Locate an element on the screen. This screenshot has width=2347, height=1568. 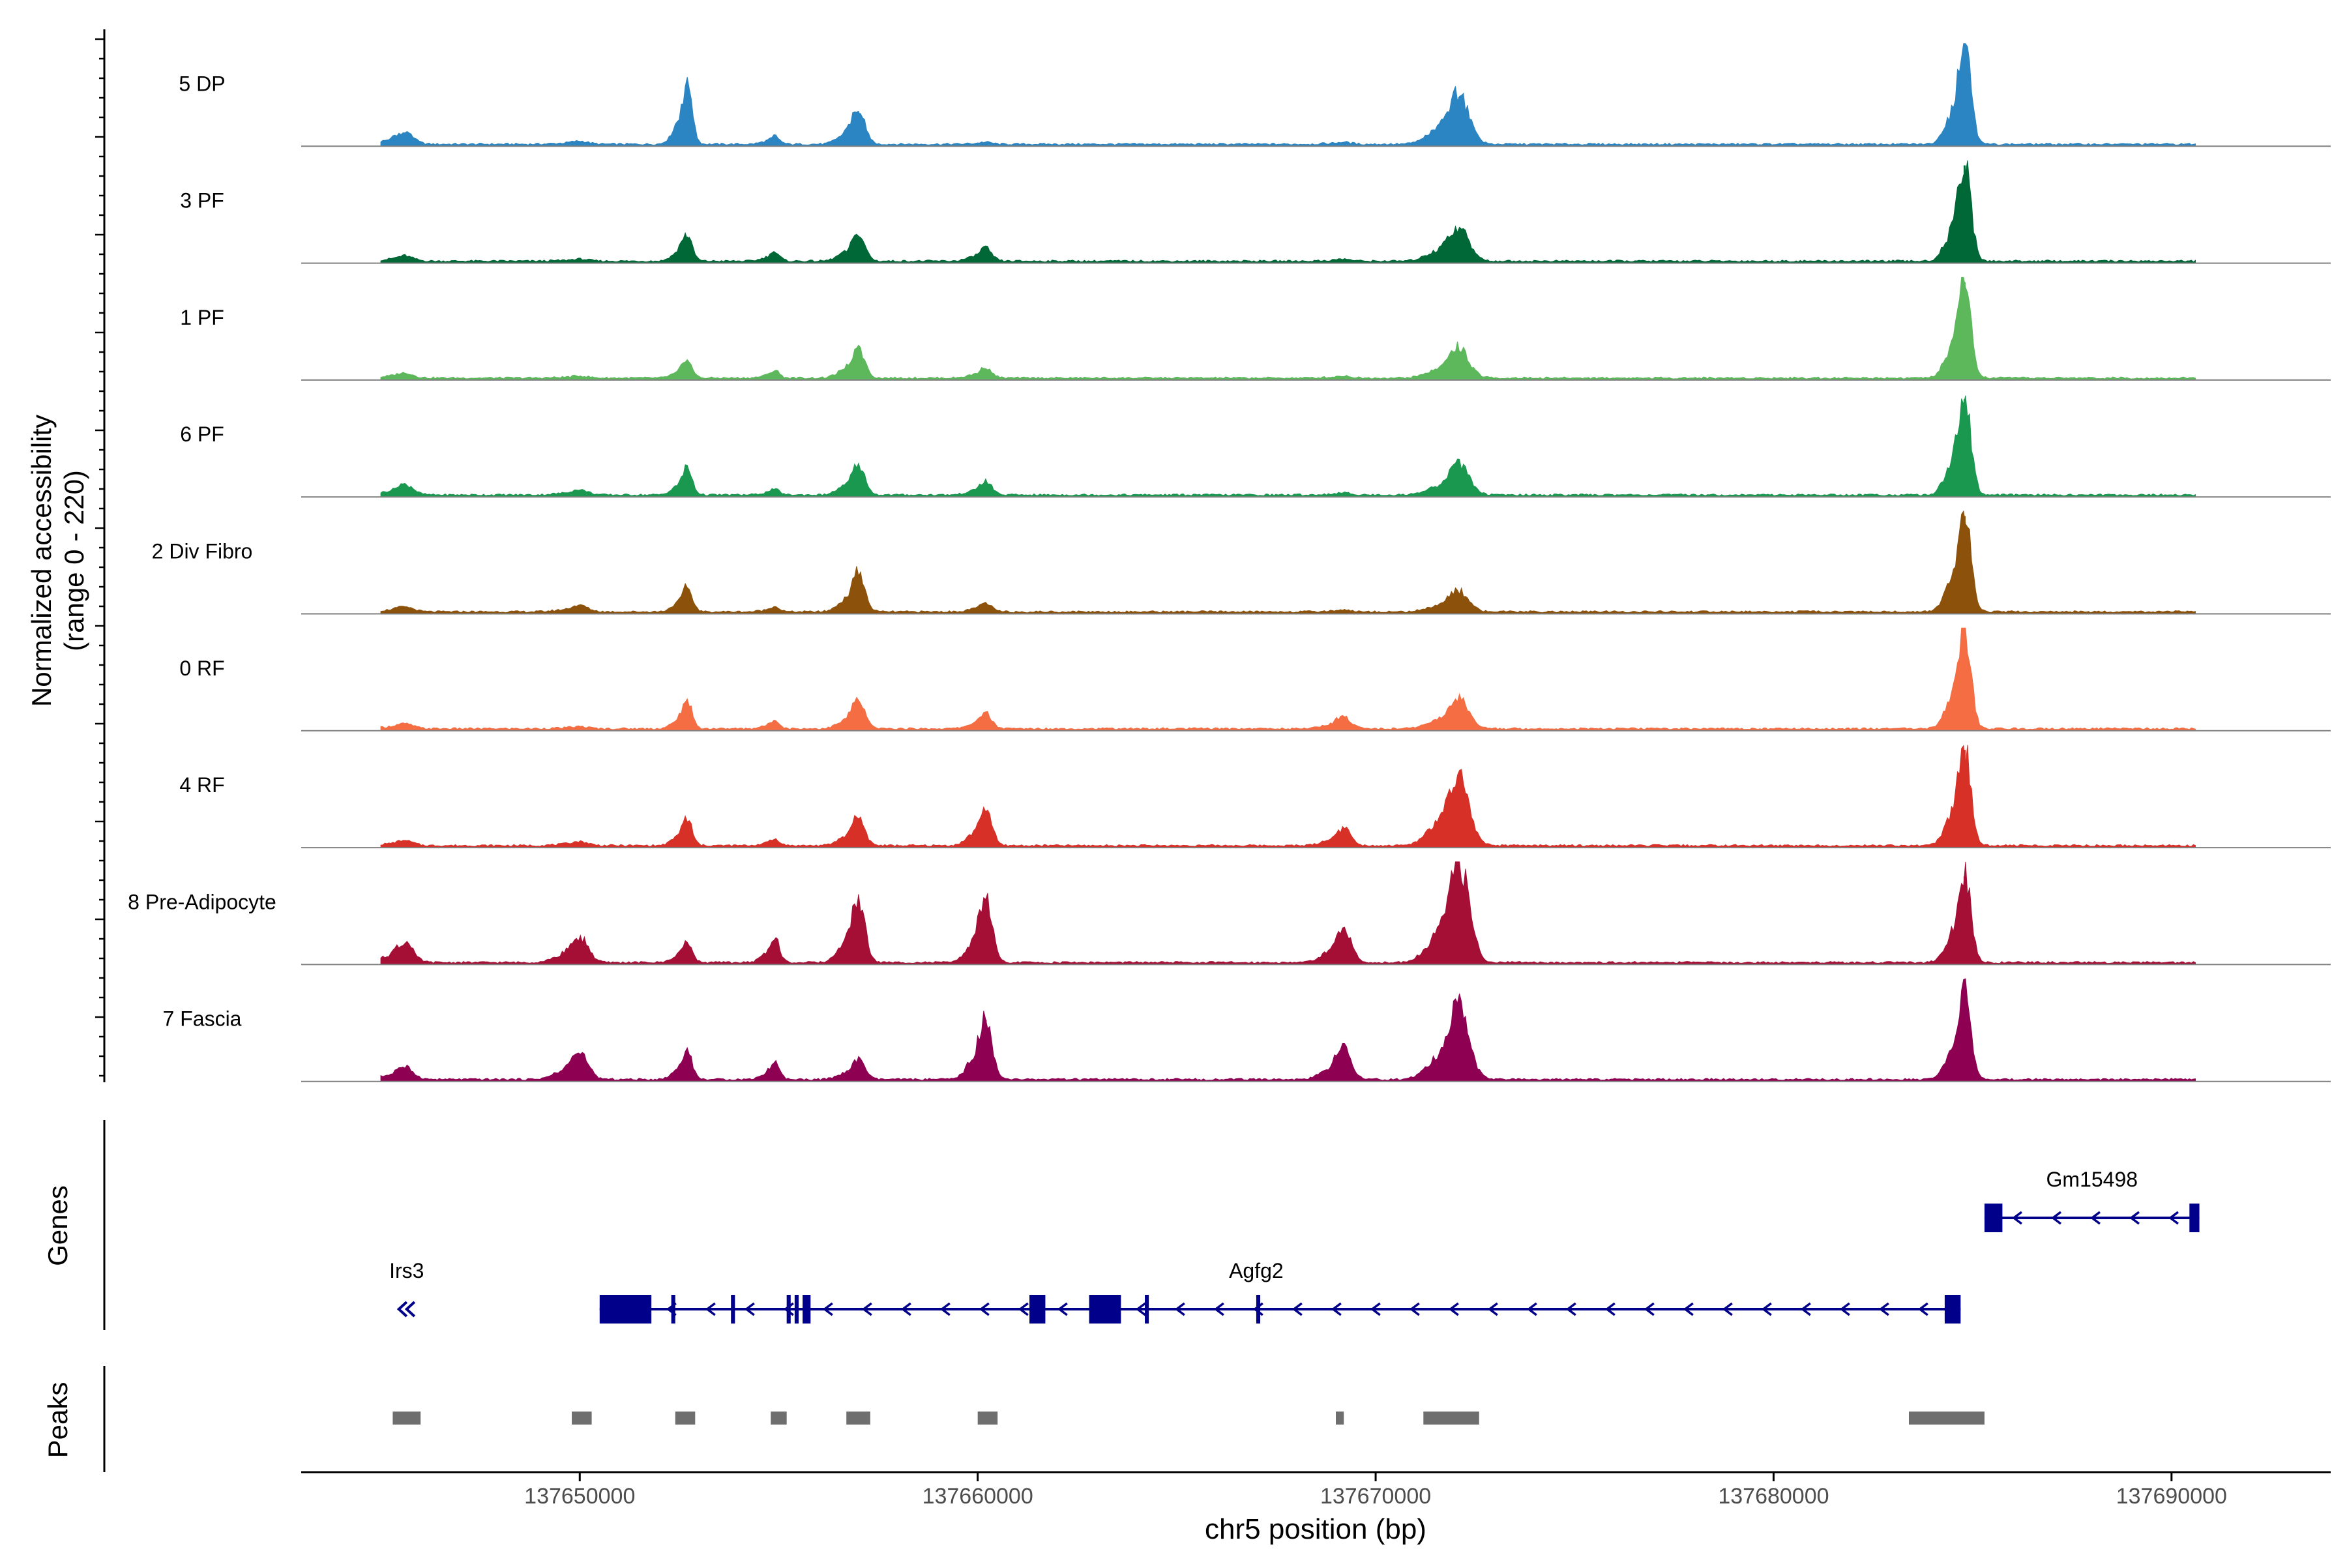
track-label: 1 PF is located at coordinates (202, 318).